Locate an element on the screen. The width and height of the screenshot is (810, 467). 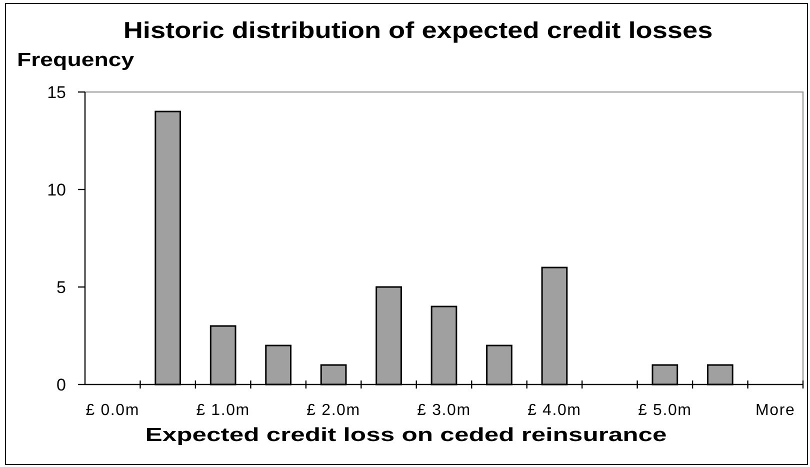
chart-title: Historic distribution of expected credit losses is located at coordinates (418, 31).